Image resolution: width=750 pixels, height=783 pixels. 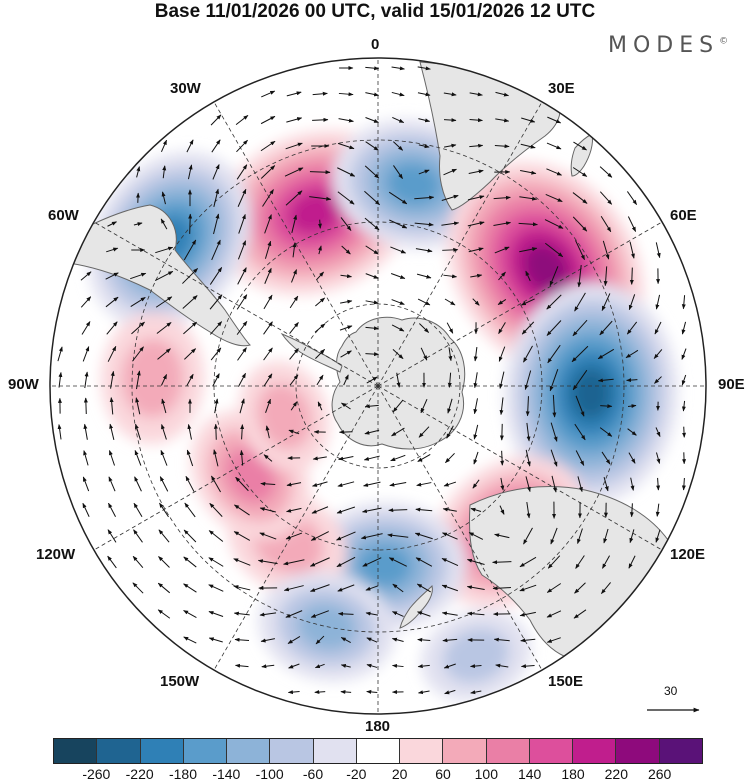 I want to click on colorbar-tick-label: -180, so click(x=183, y=774).